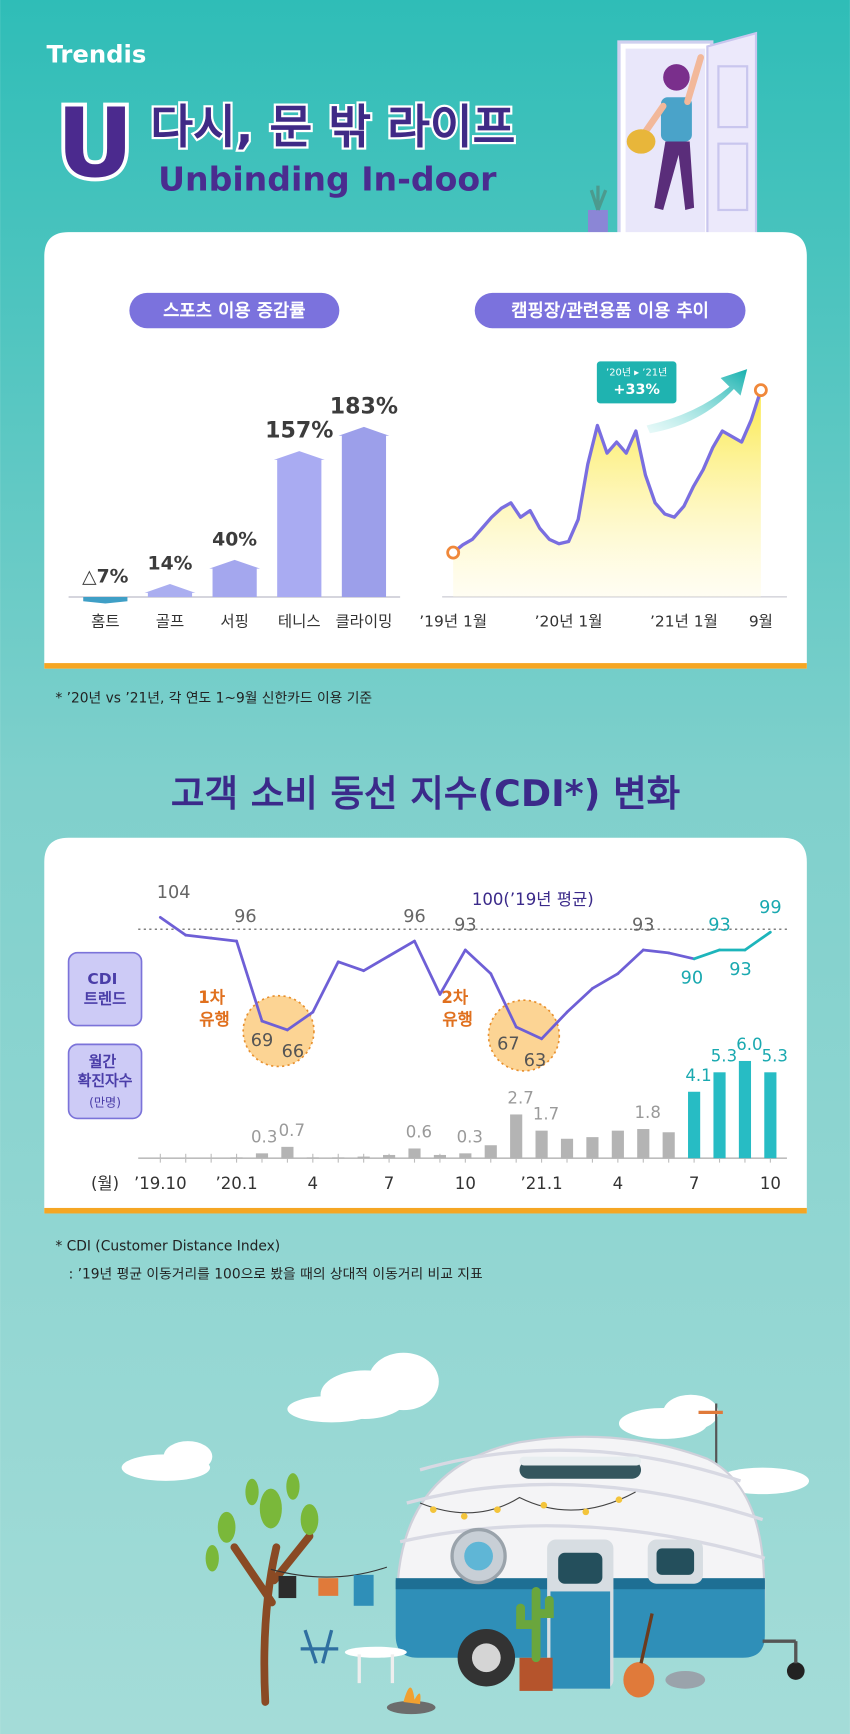 Image resolution: width=850 pixels, height=1734 pixels. I want to click on value-label: 1.7, so click(546, 1114).